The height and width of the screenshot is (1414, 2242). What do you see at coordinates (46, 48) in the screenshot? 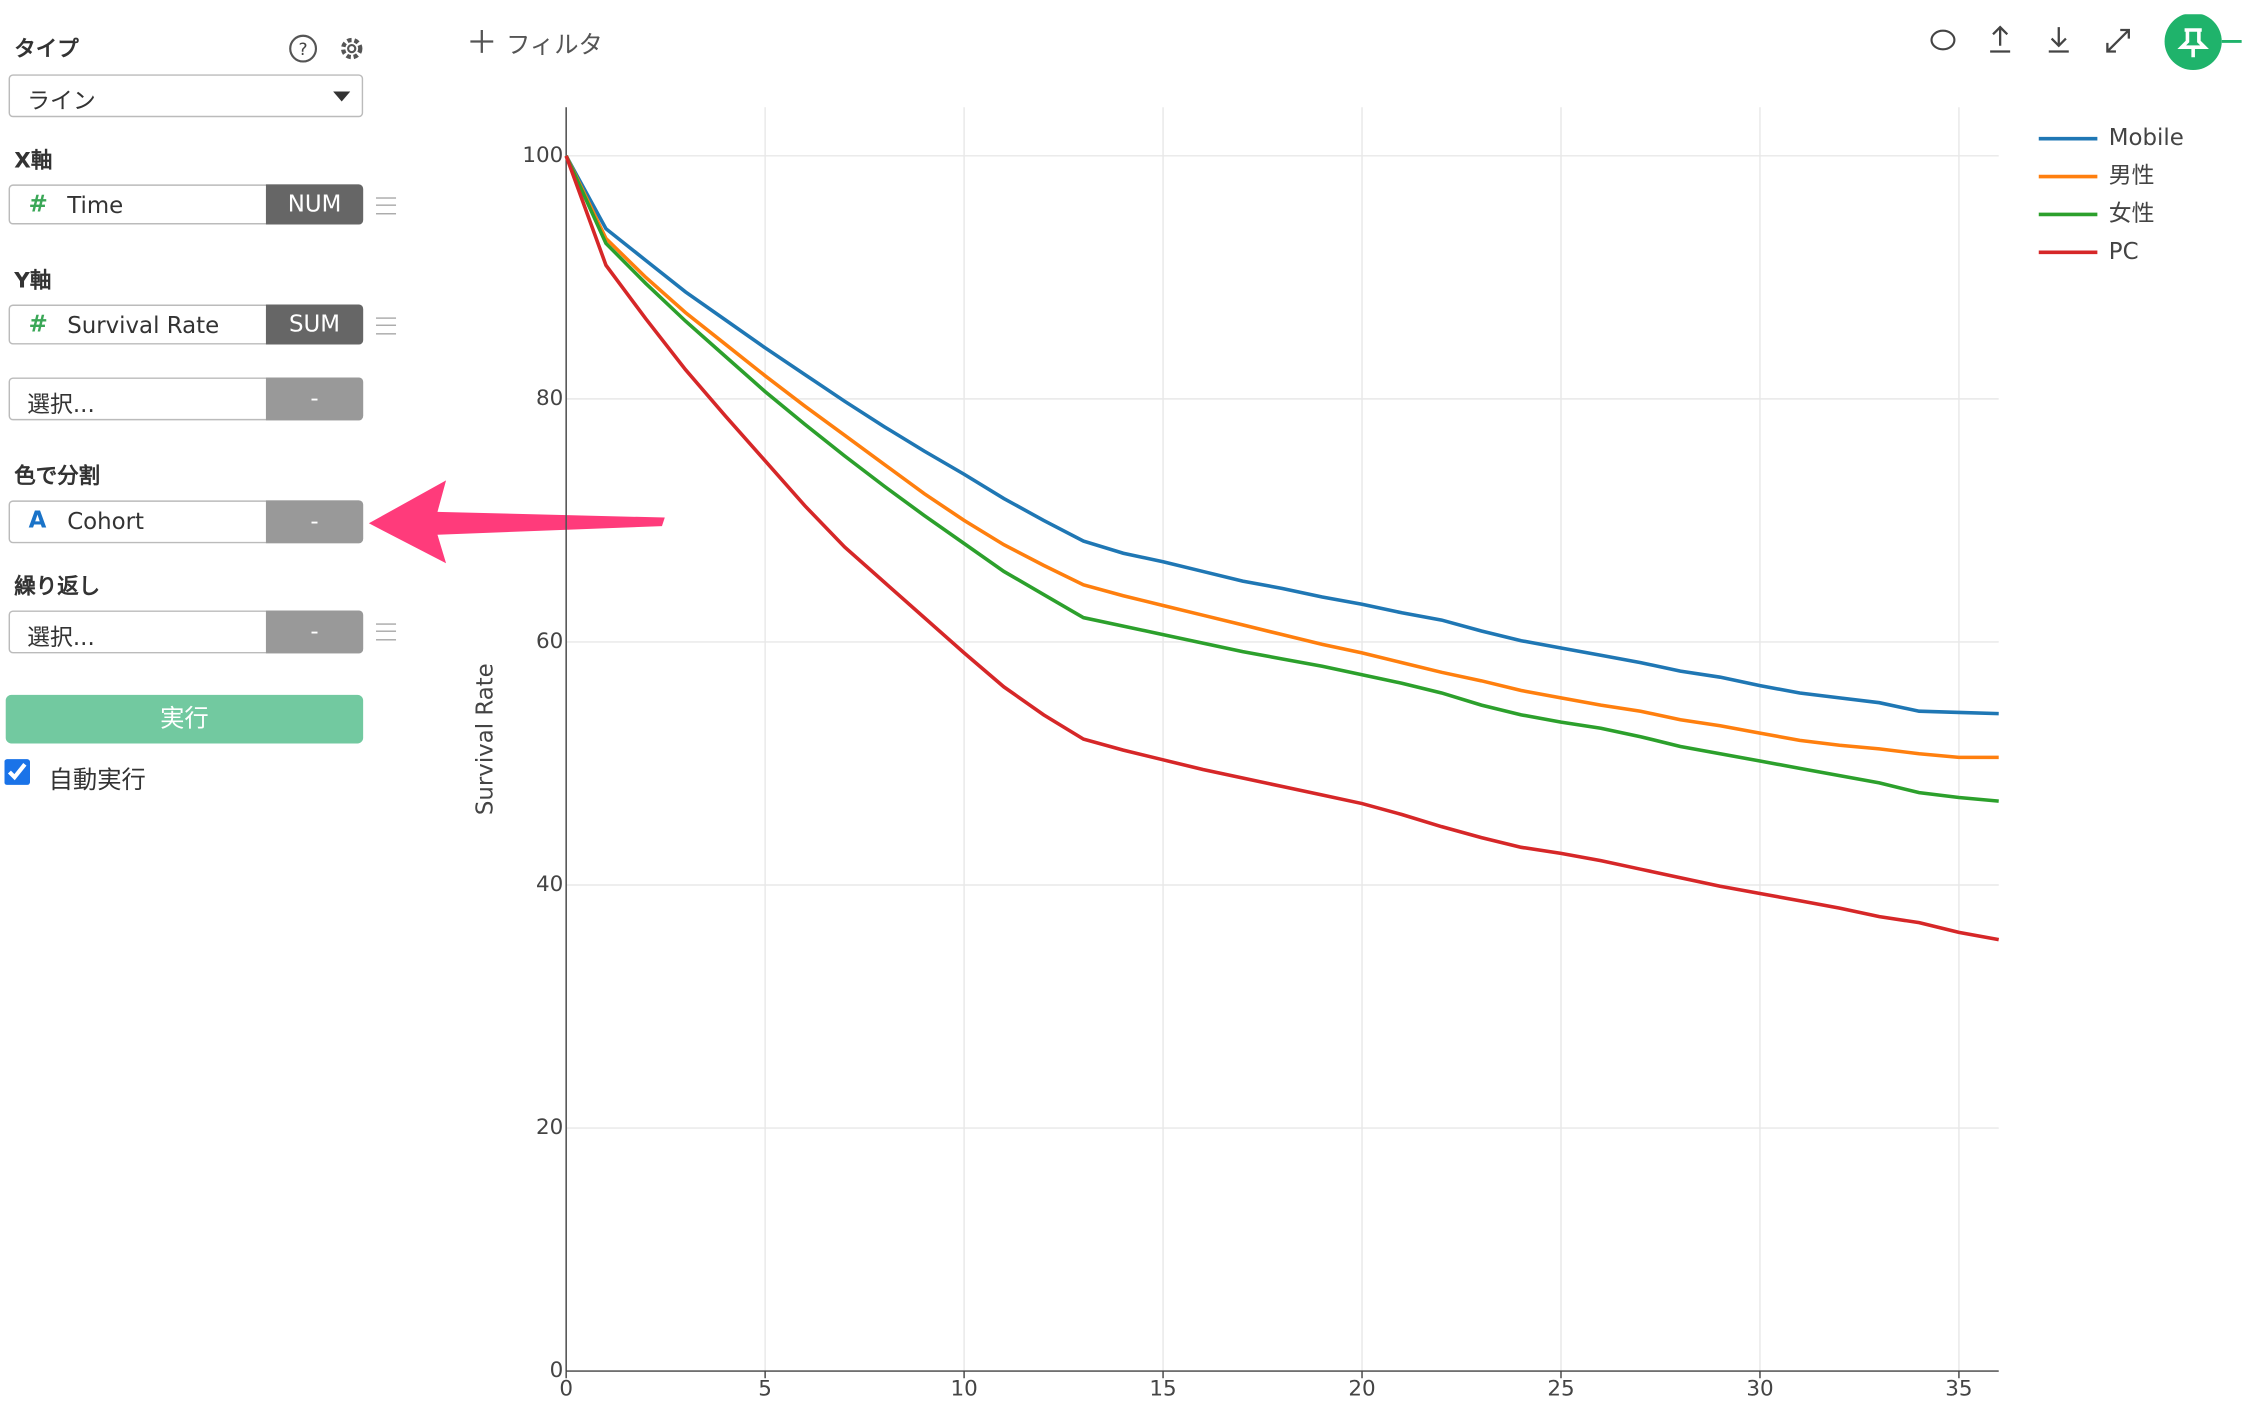
I see `type-label: タイプ` at bounding box center [46, 48].